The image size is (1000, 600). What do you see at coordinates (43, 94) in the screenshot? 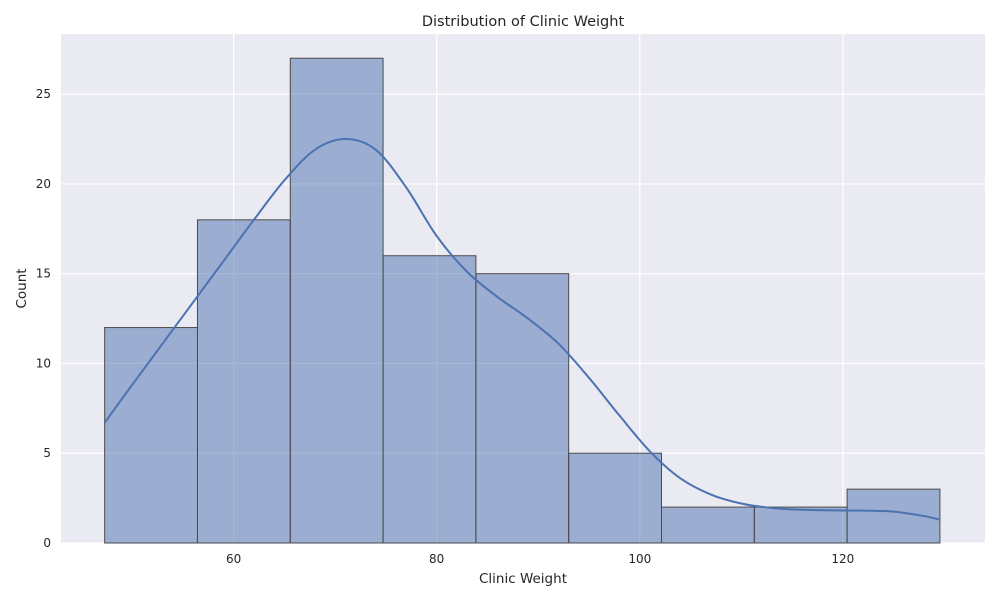
I see `y-tick-label: 25` at bounding box center [43, 94].